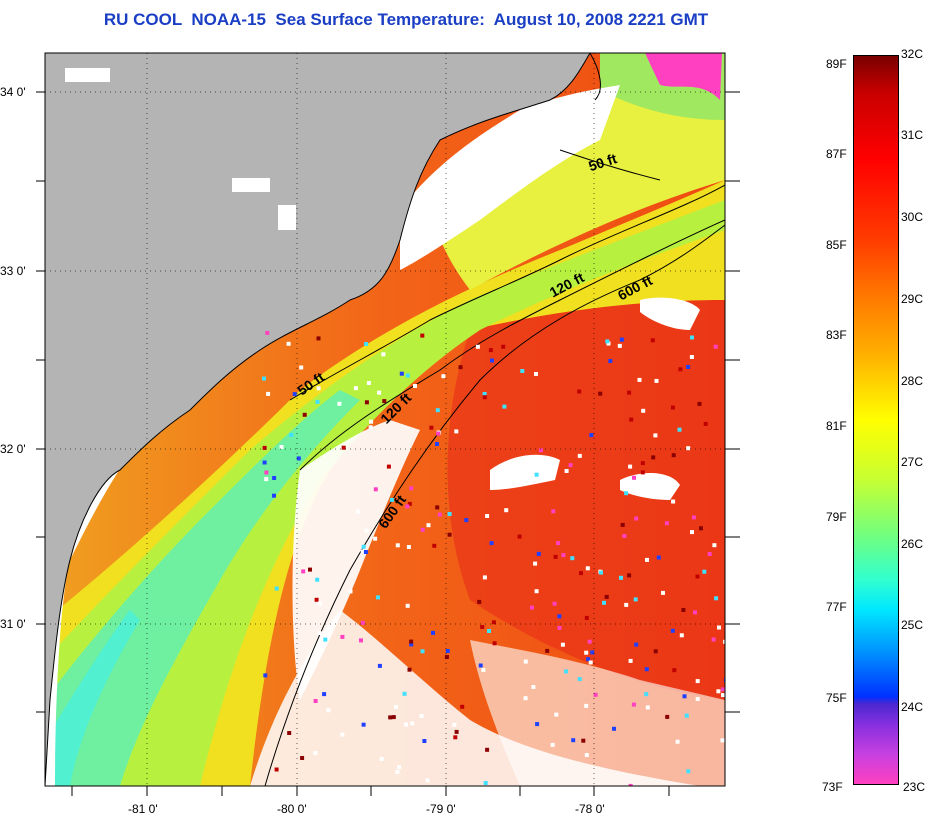  Describe the element at coordinates (670, 313) in the screenshot. I see `cloud-spot-c` at that location.